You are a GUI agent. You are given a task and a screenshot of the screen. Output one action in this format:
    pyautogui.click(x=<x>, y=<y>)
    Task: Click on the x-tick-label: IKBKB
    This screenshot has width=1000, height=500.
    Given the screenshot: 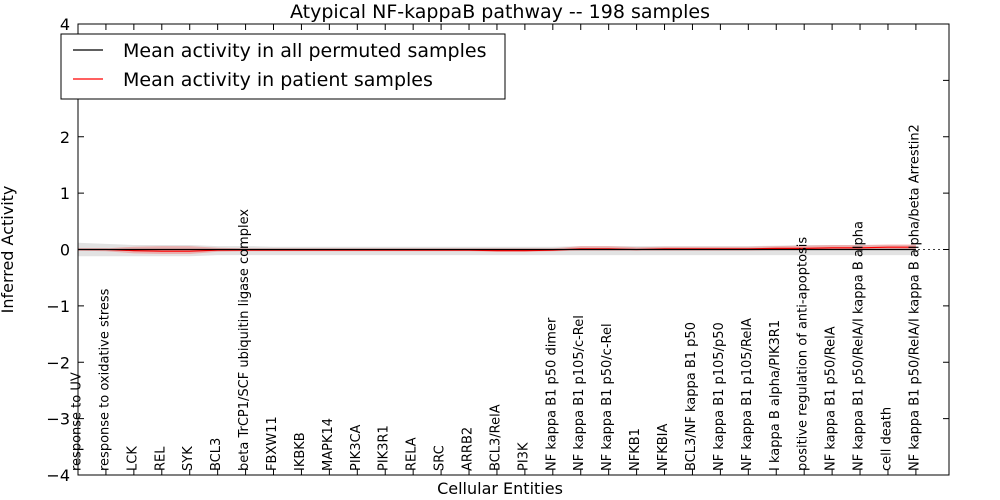 What is the action you would take?
    pyautogui.click(x=300, y=451)
    